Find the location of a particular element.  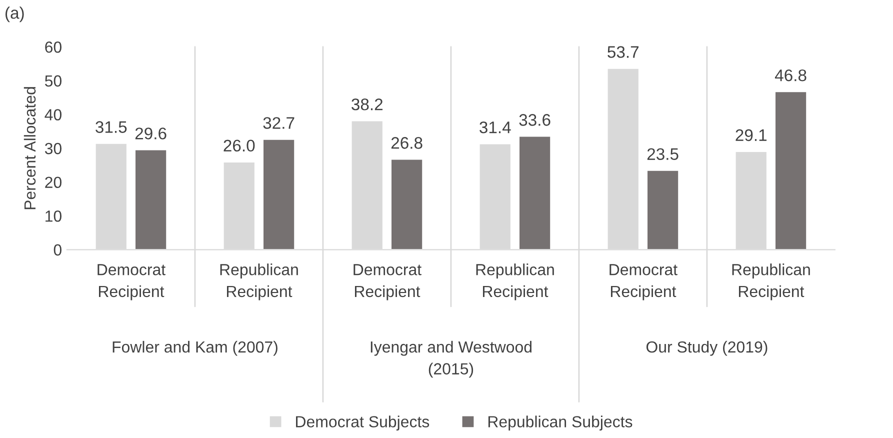

y-tick-label: 40 is located at coordinates (53, 114).